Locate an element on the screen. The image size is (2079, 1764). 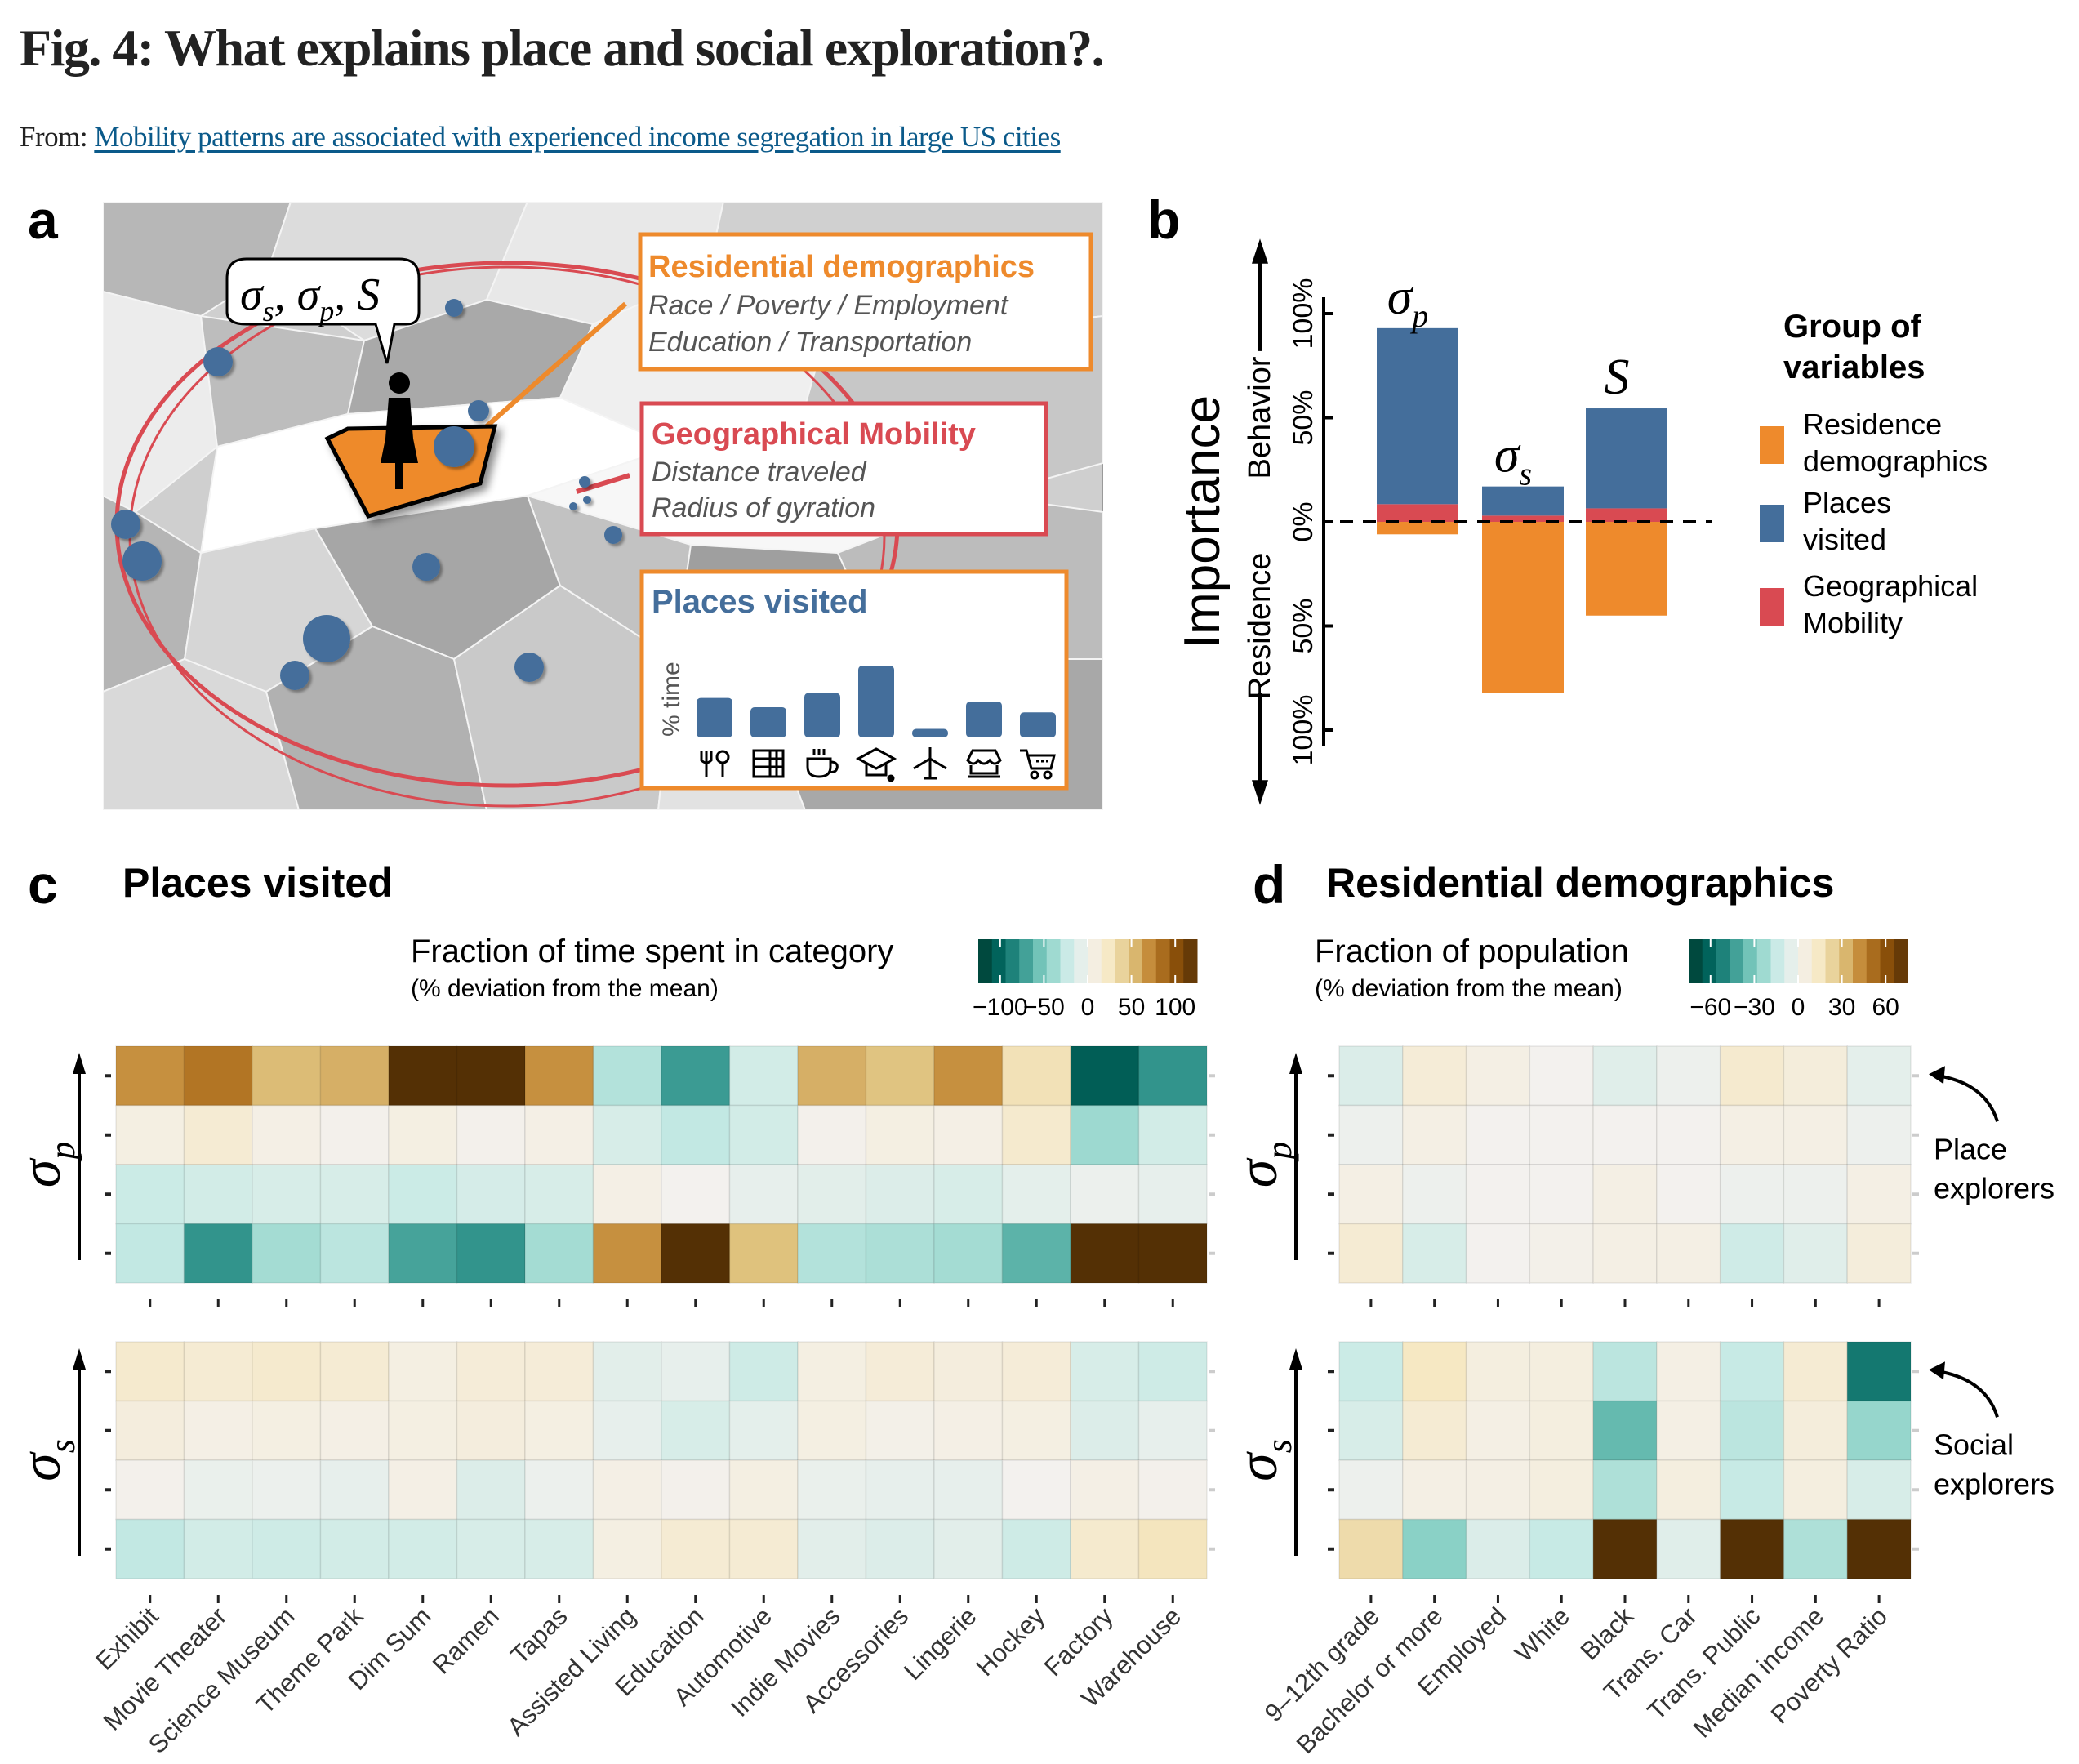
y-axis-title: Importance is located at coordinates (1202, 521).